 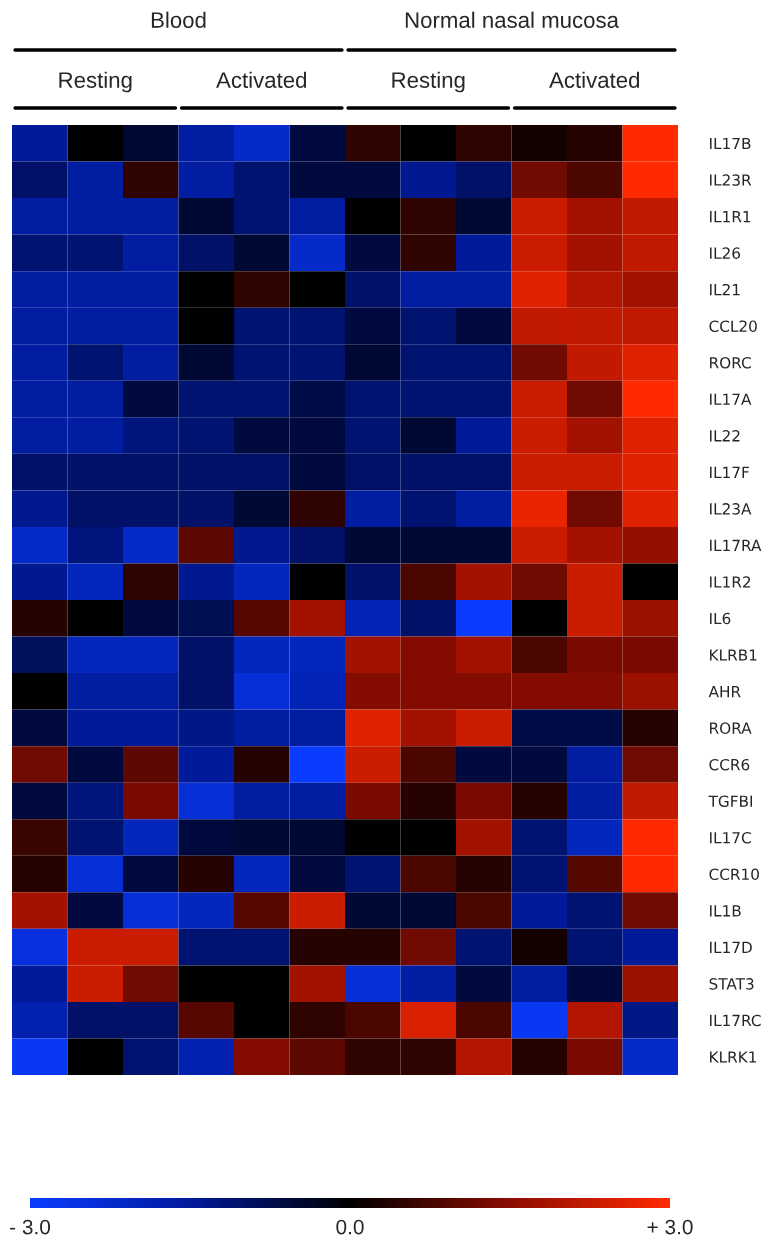 I want to click on y-tick-label: IL1R1, so click(x=730, y=217).